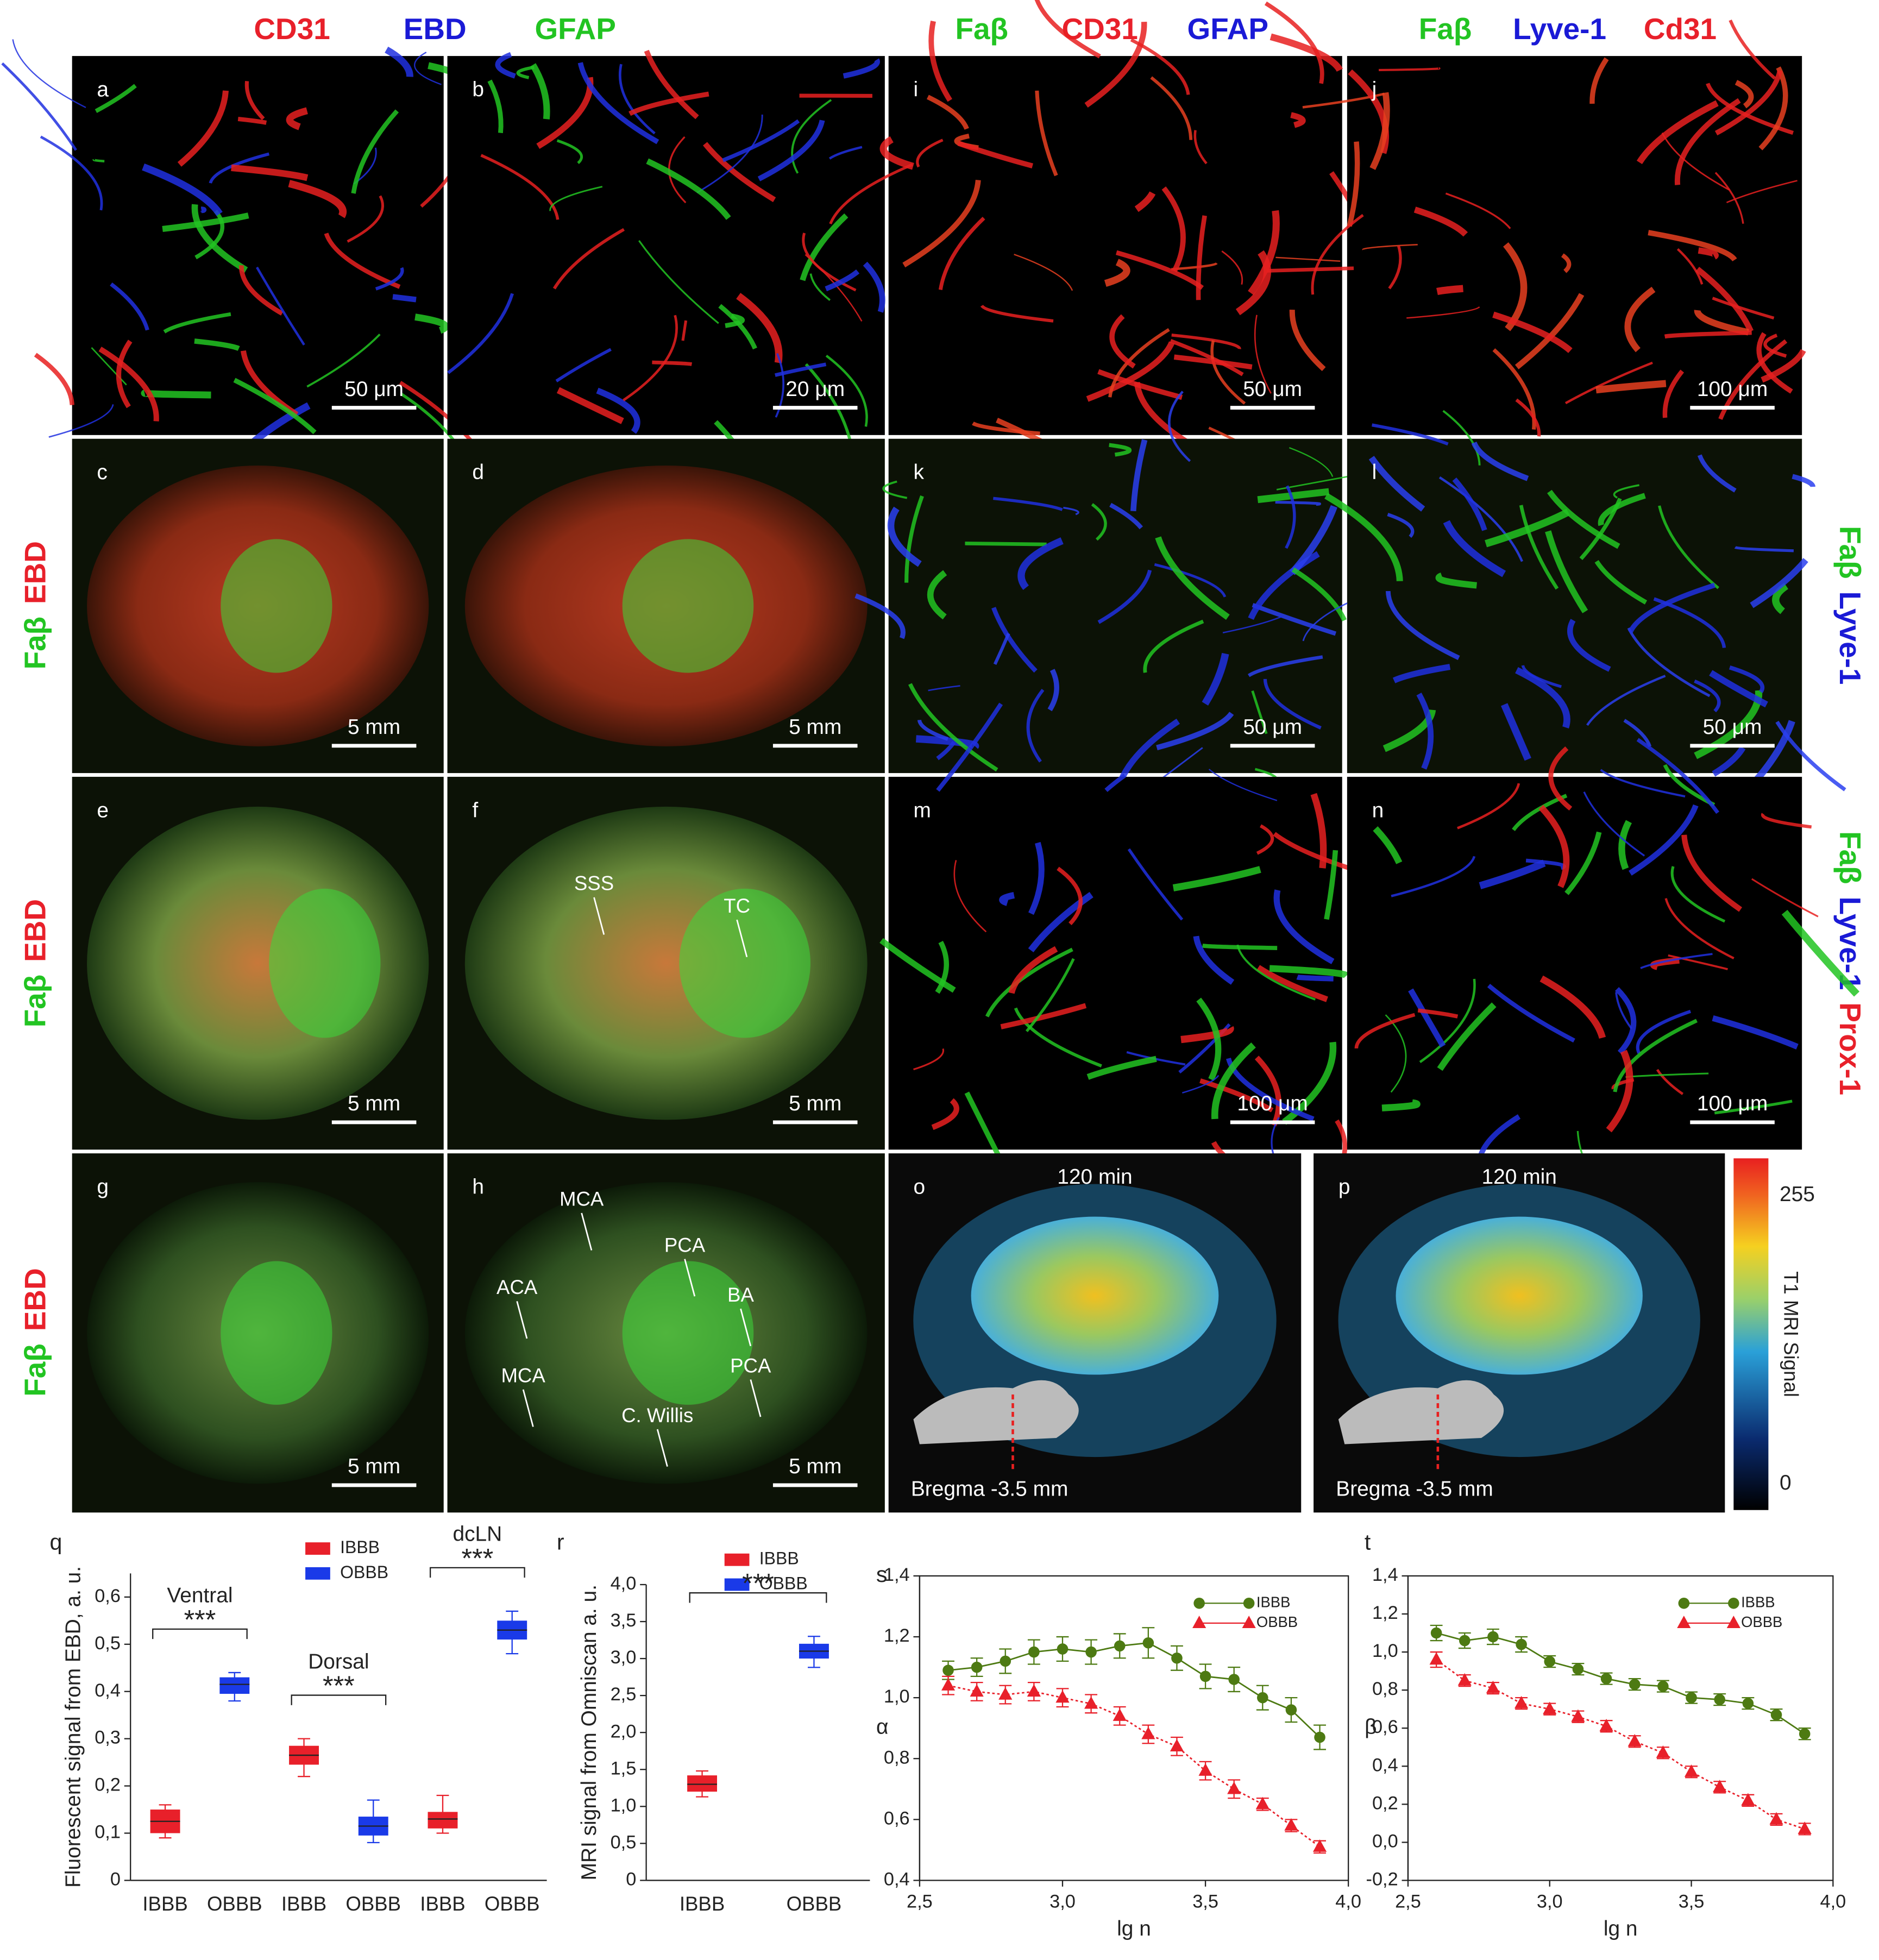 The width and height of the screenshot is (1879, 1960). What do you see at coordinates (1348, 1902) in the screenshot?
I see `x-tick-label: 4,0` at bounding box center [1348, 1902].